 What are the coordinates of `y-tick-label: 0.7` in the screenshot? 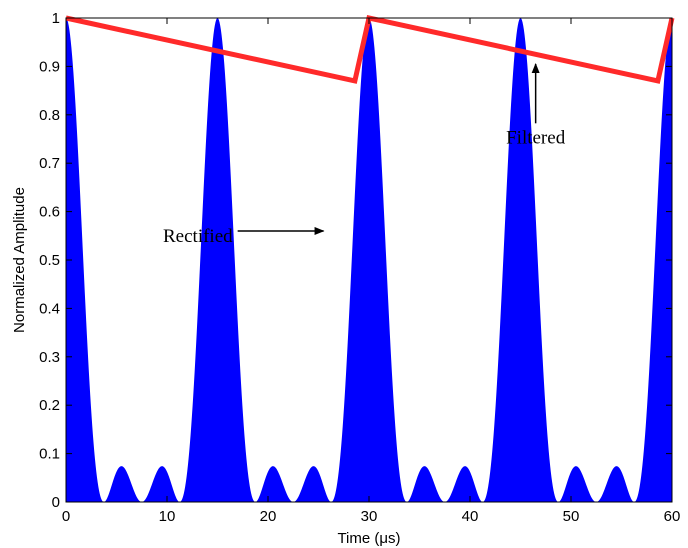 It's located at (49, 163).